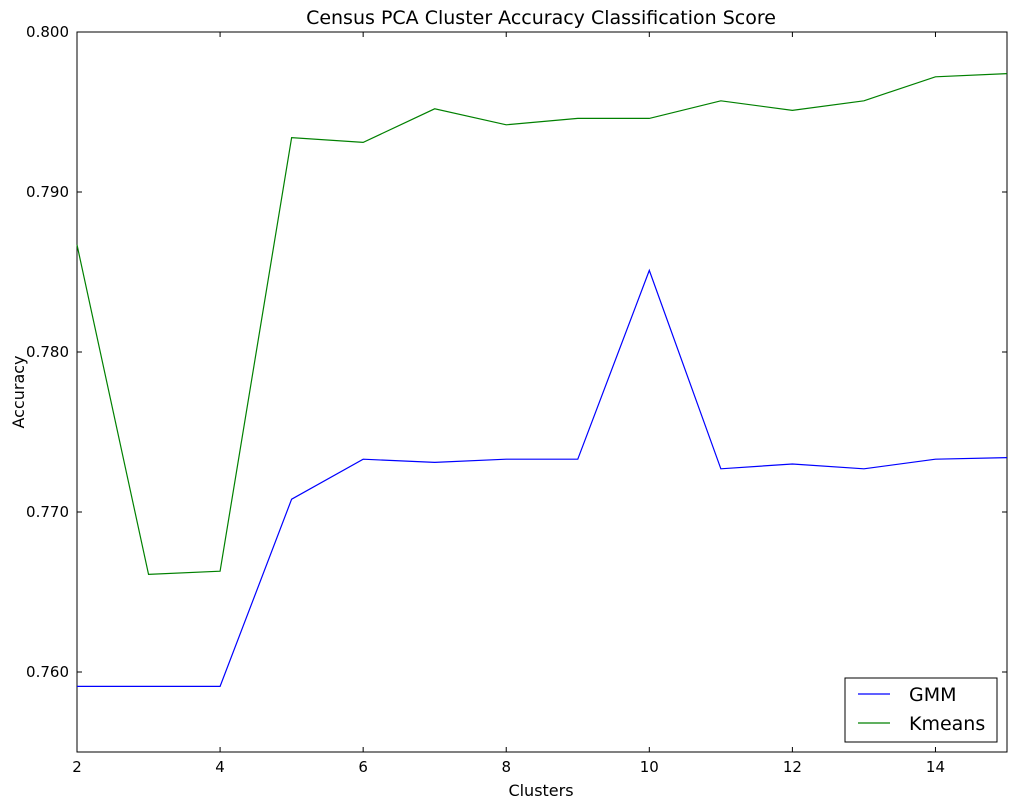 The height and width of the screenshot is (810, 1017). What do you see at coordinates (47, 192) in the screenshot?
I see `y-tick-label: 0.790` at bounding box center [47, 192].